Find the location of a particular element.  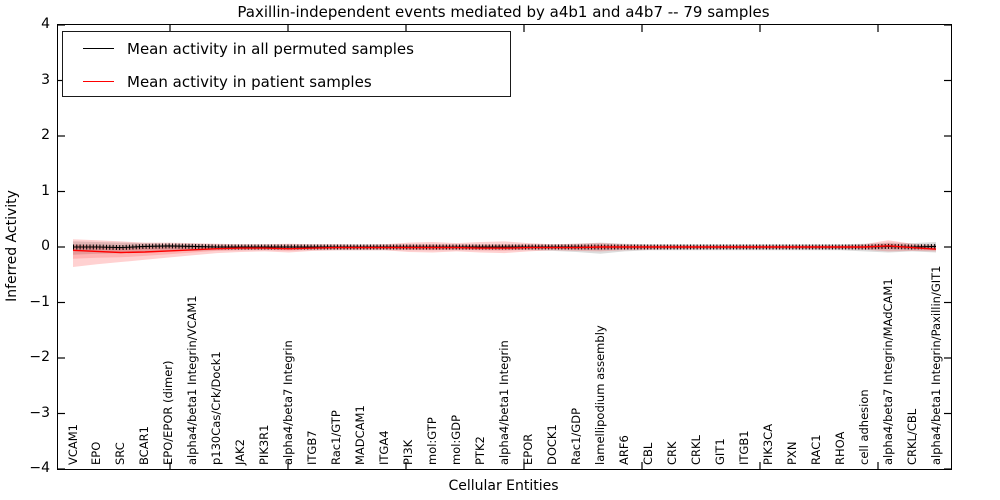

band-patient-samples-std-outer is located at coordinates (504, 253).